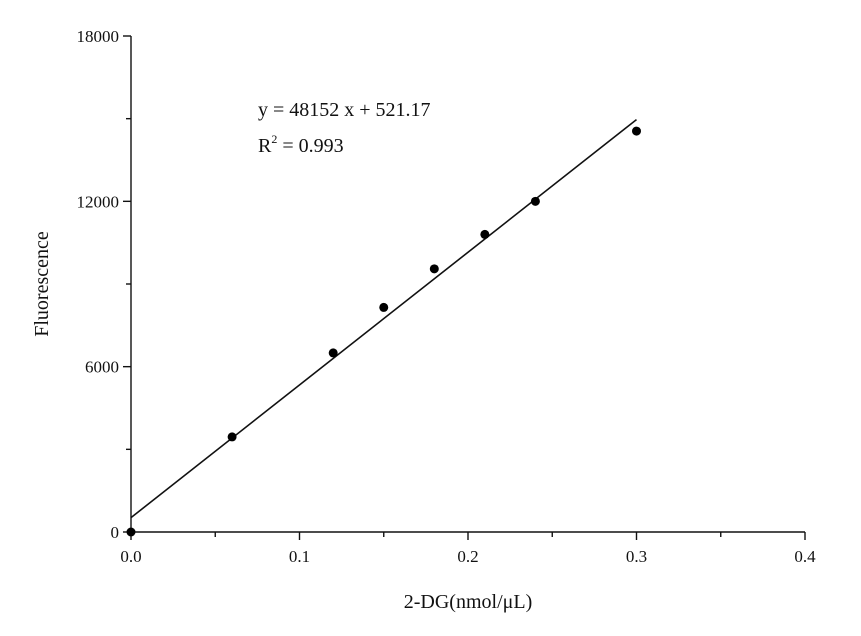 The width and height of the screenshot is (861, 636). What do you see at coordinates (42, 284) in the screenshot?
I see `y-axis-title: Fluorescence` at bounding box center [42, 284].